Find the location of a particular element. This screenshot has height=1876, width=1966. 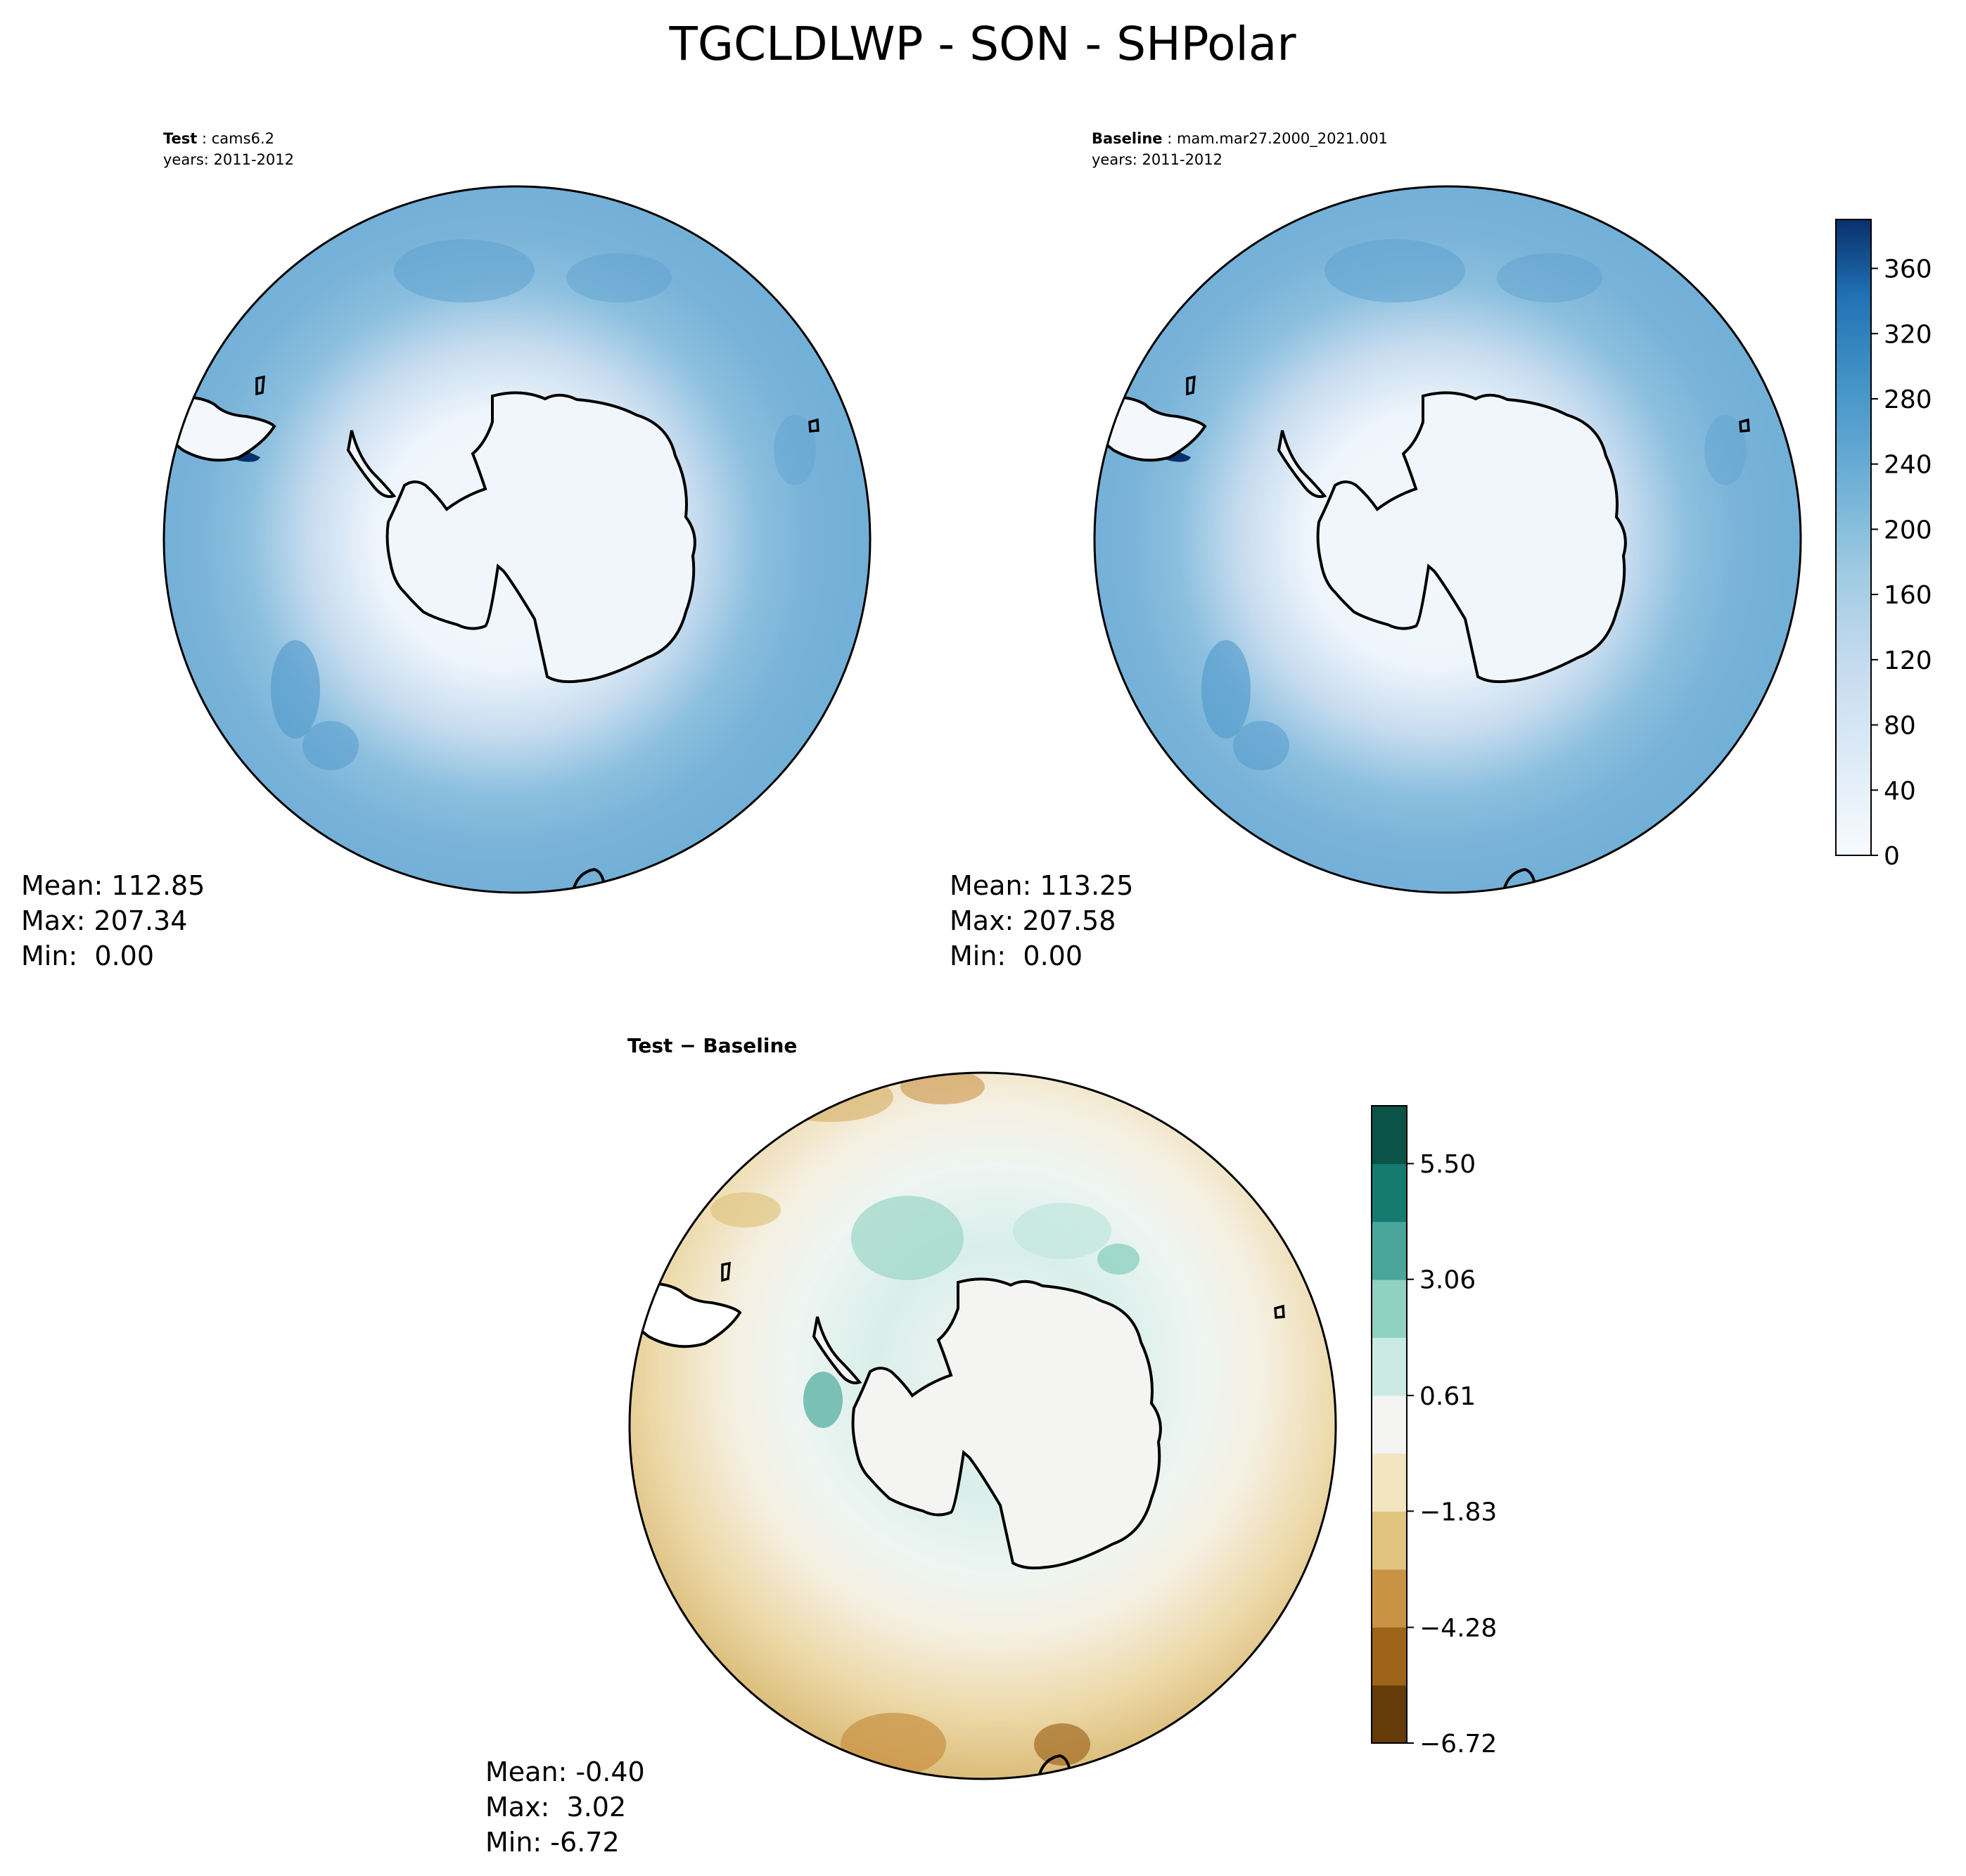

main-colorbar-fill is located at coordinates (1853, 537).